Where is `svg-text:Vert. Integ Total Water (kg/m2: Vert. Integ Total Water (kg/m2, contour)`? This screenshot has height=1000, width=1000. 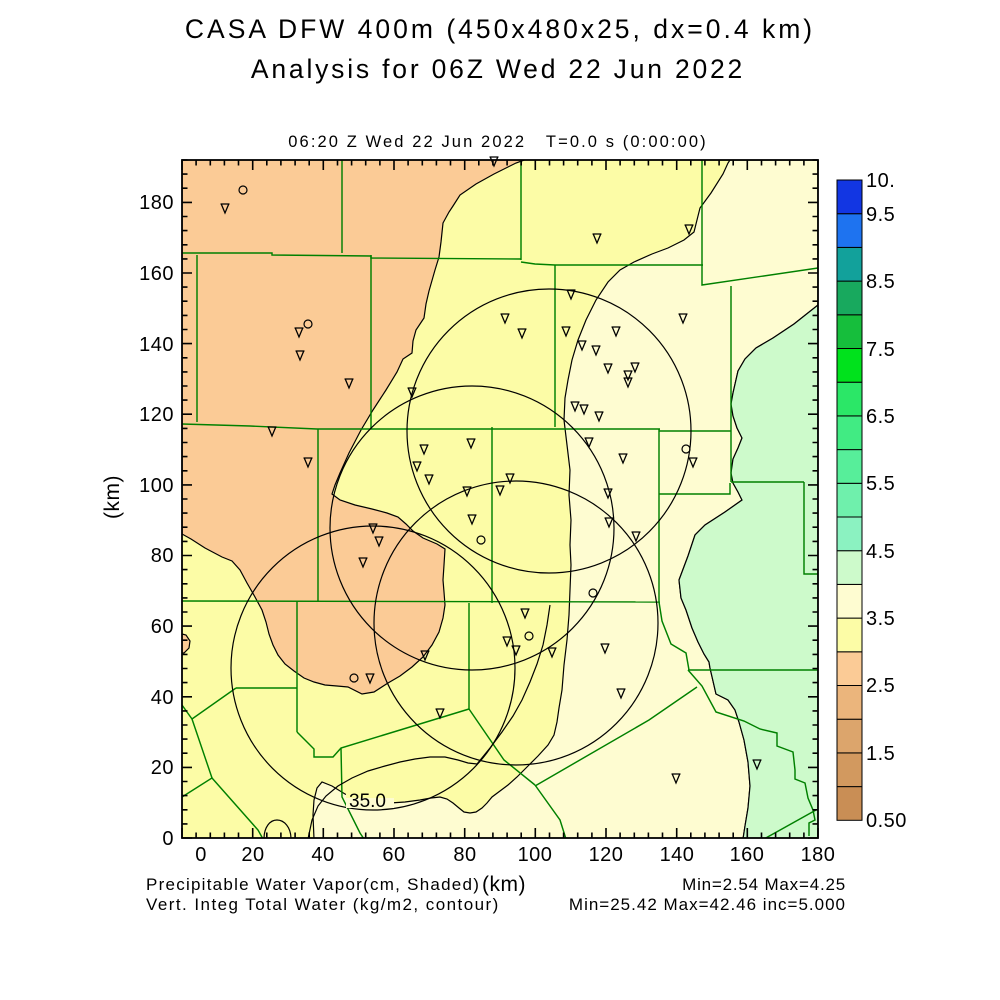
svg-text:Vert. Integ Total Water (kg/m2: Vert. Integ Total Water (kg/m2, contour) is located at coordinates (323, 904).